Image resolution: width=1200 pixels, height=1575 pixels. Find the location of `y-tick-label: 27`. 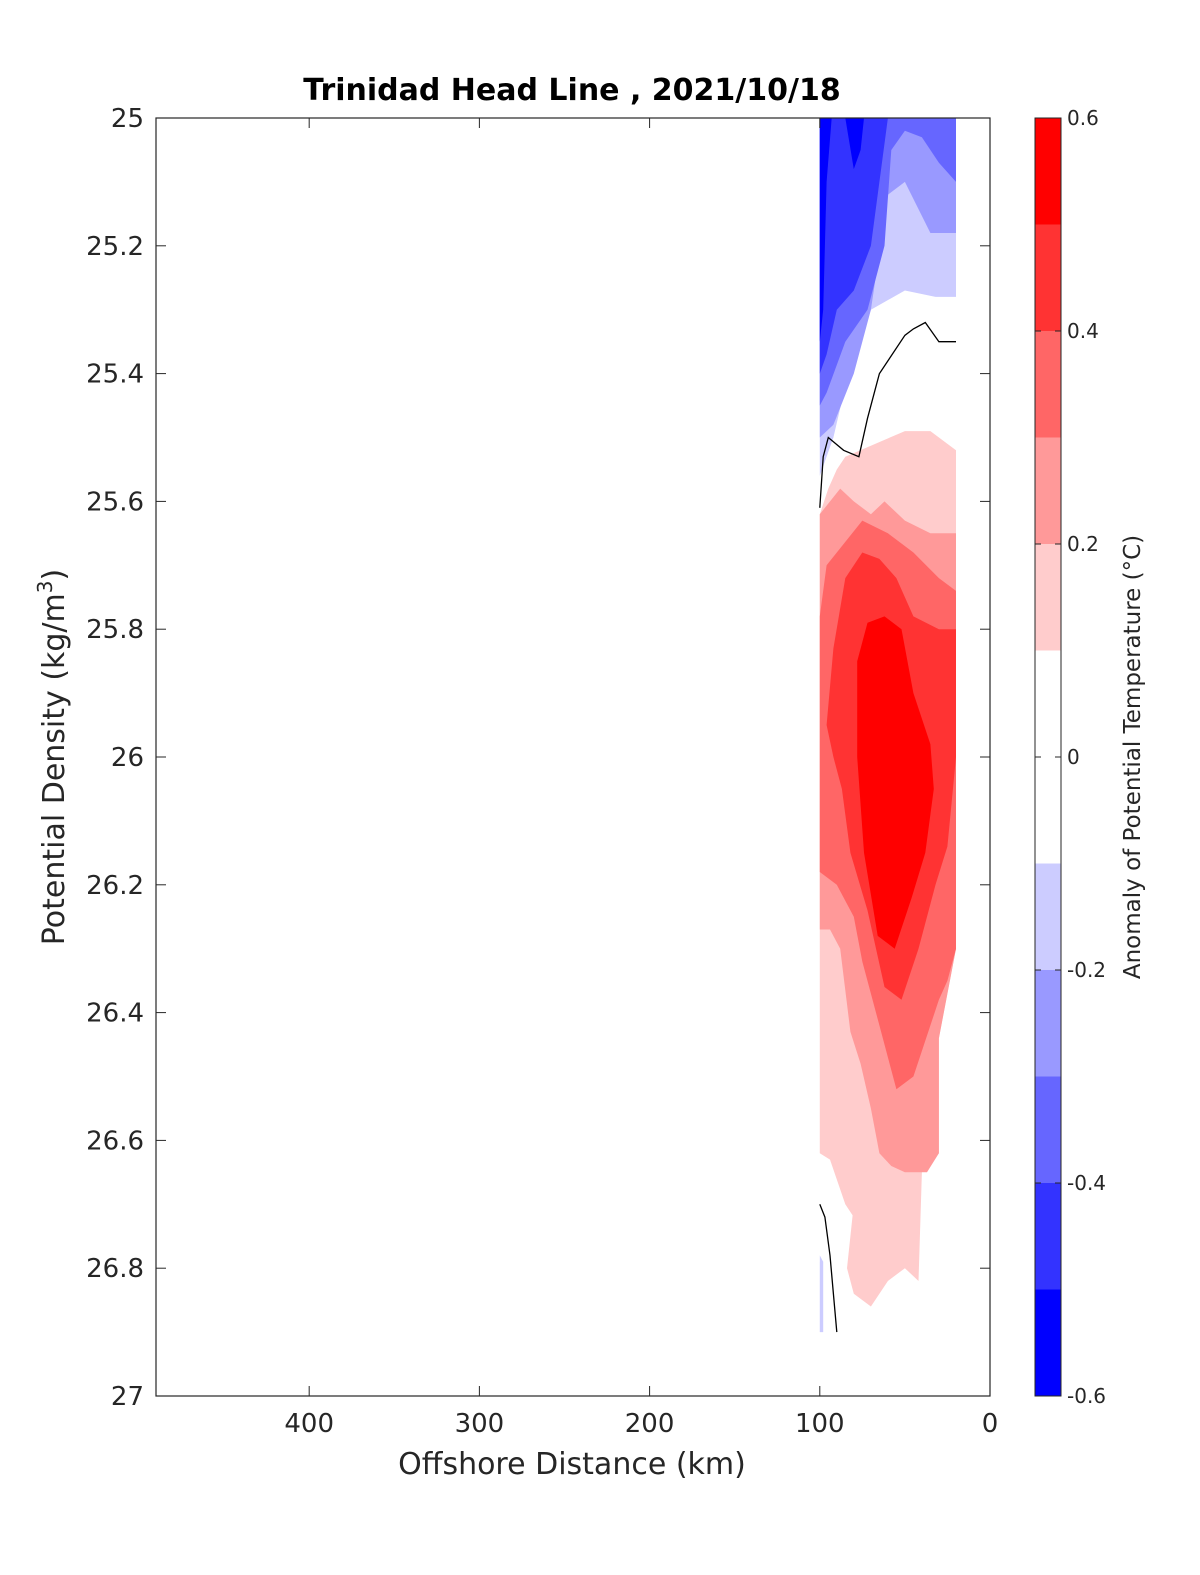

y-tick-label: 27 is located at coordinates (127, 1397).